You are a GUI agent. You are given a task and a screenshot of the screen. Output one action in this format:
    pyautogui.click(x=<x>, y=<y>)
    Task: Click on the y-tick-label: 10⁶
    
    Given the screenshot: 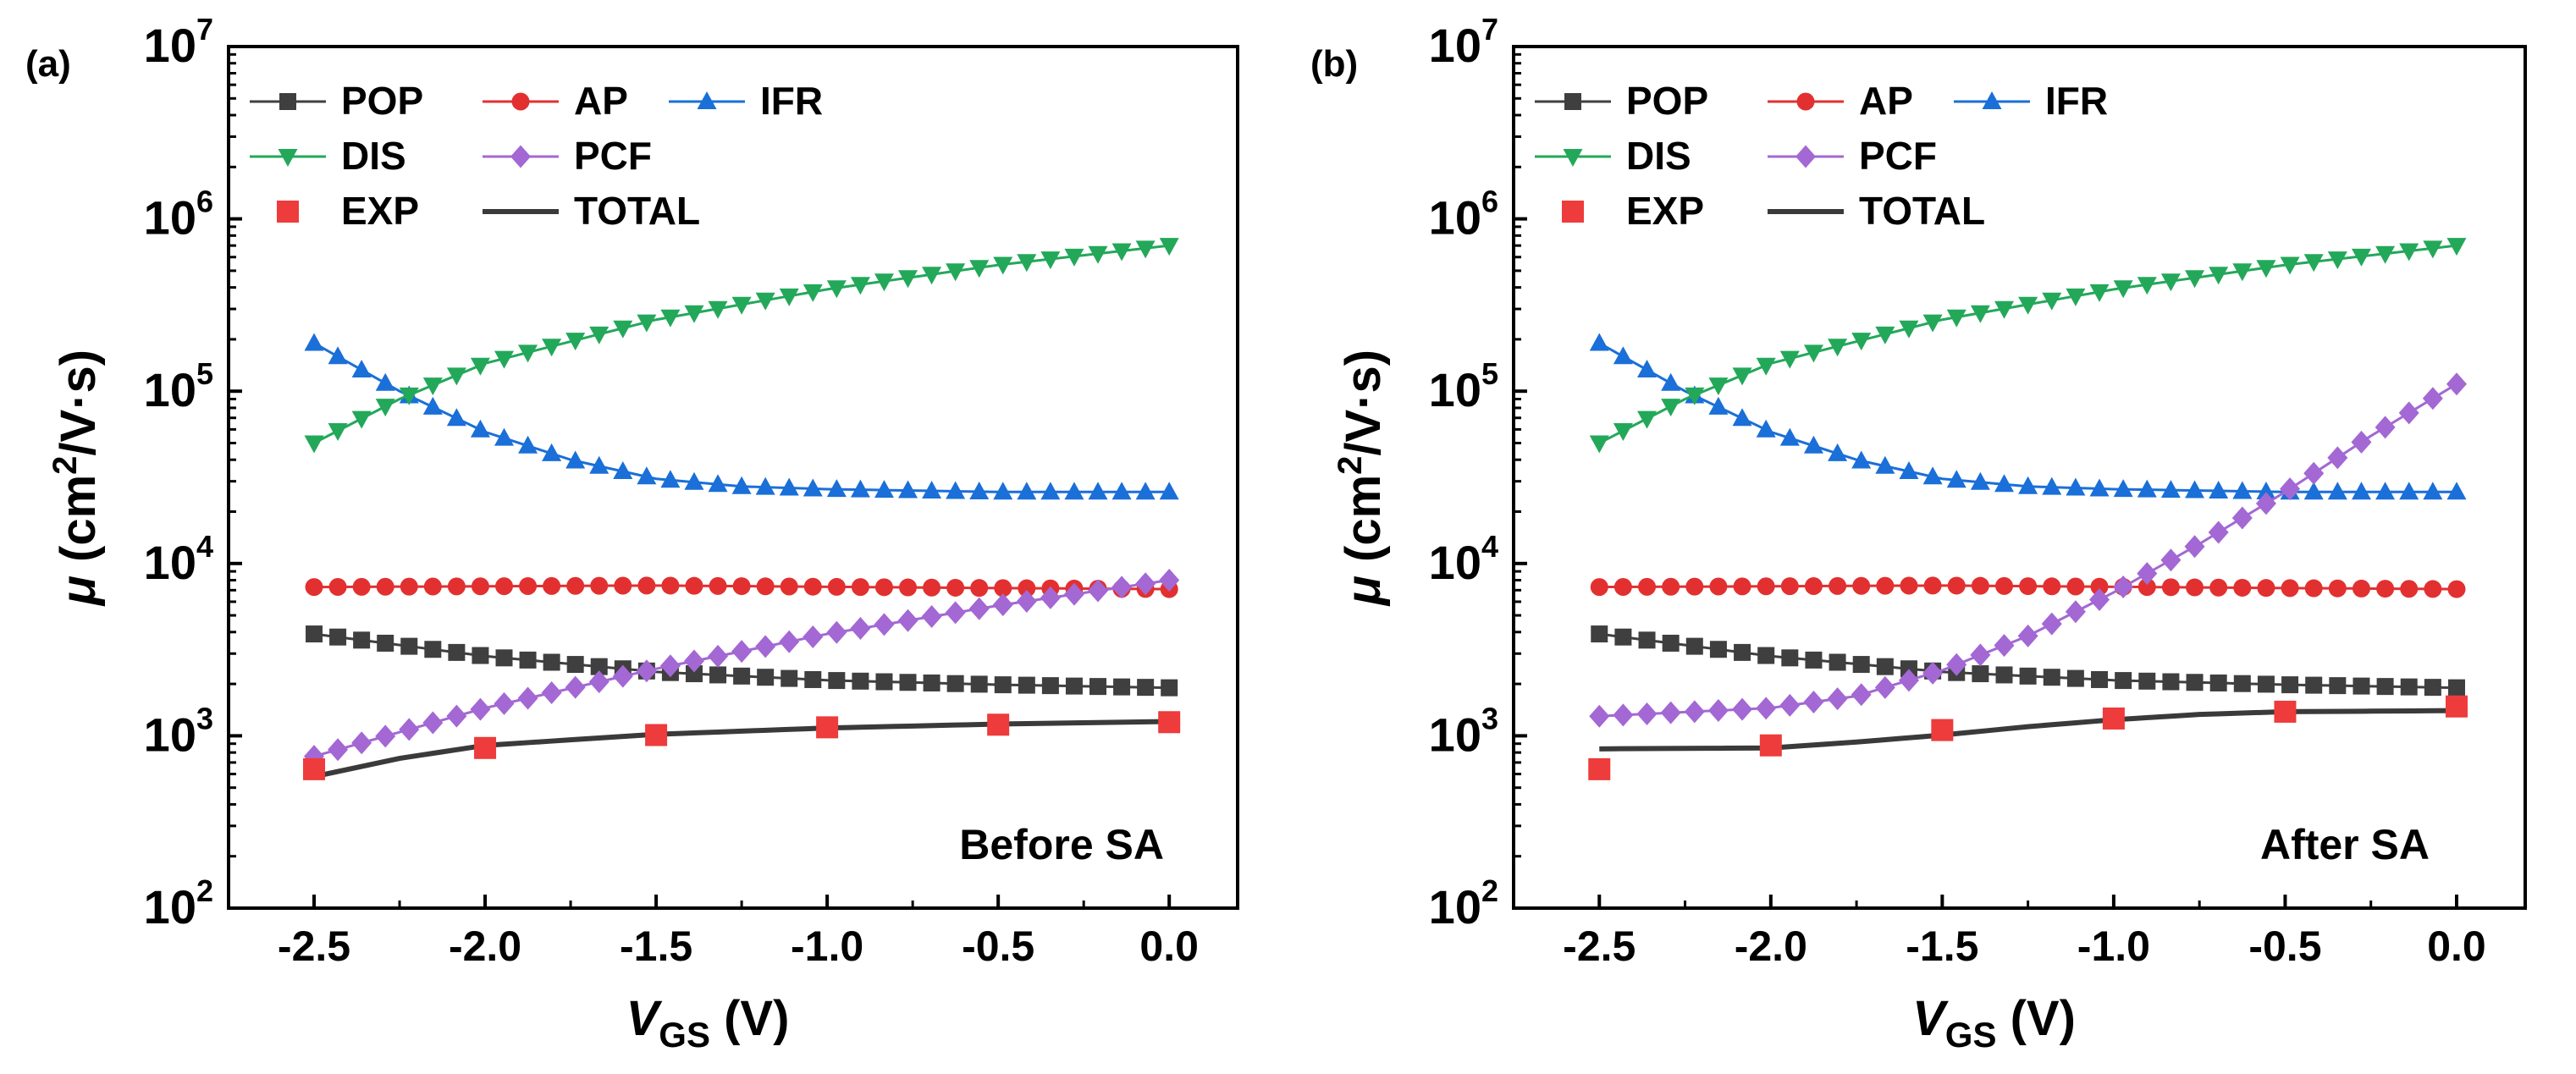 What is the action you would take?
    pyautogui.click(x=1464, y=215)
    